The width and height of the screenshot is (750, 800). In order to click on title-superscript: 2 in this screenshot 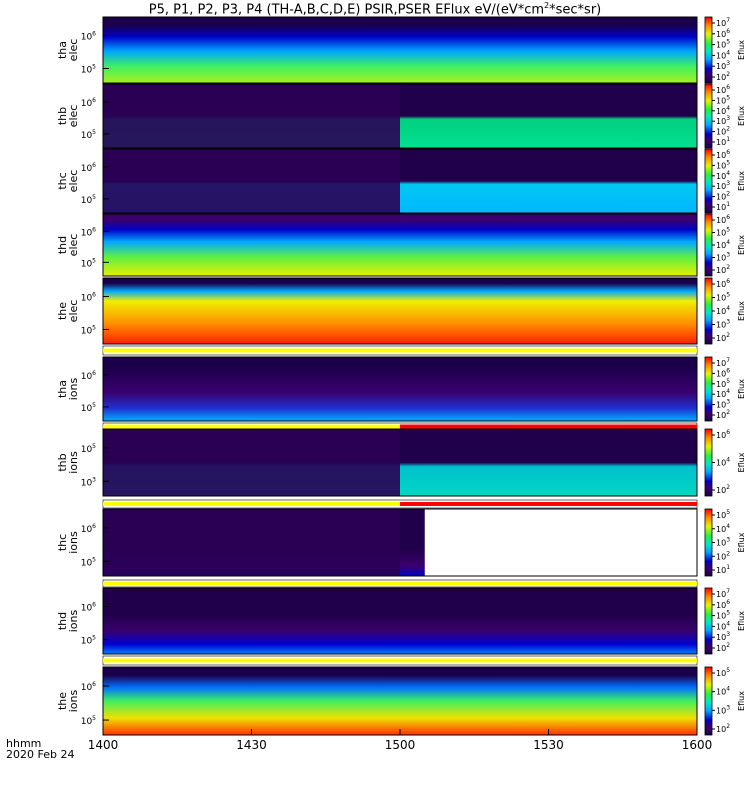, I will do `click(547, 5)`.